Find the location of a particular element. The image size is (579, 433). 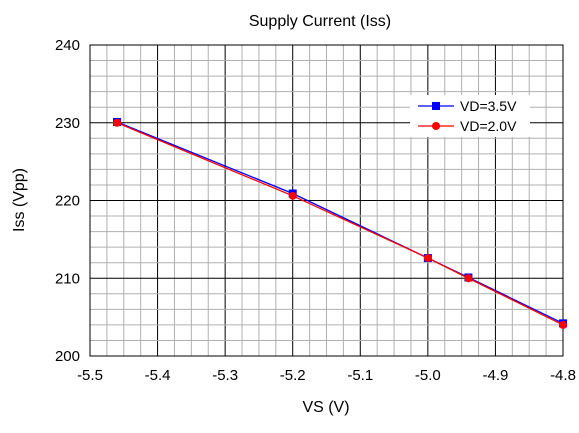

x-tick-label: -5.4 is located at coordinates (158, 375).